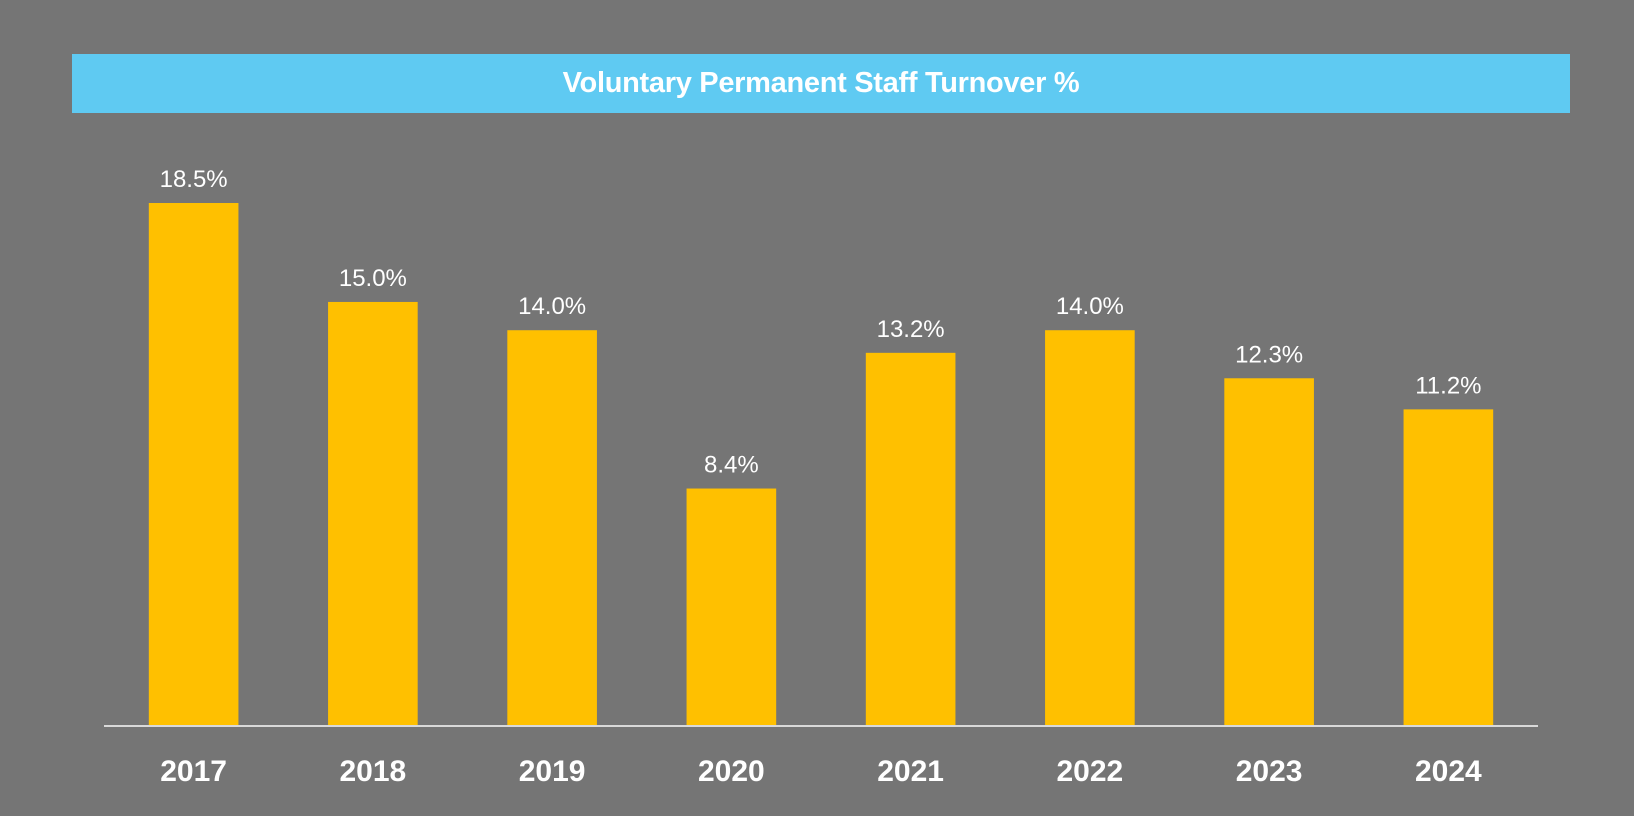 This screenshot has height=816, width=1634. Describe the element at coordinates (373, 513) in the screenshot. I see `bar-2018` at that location.